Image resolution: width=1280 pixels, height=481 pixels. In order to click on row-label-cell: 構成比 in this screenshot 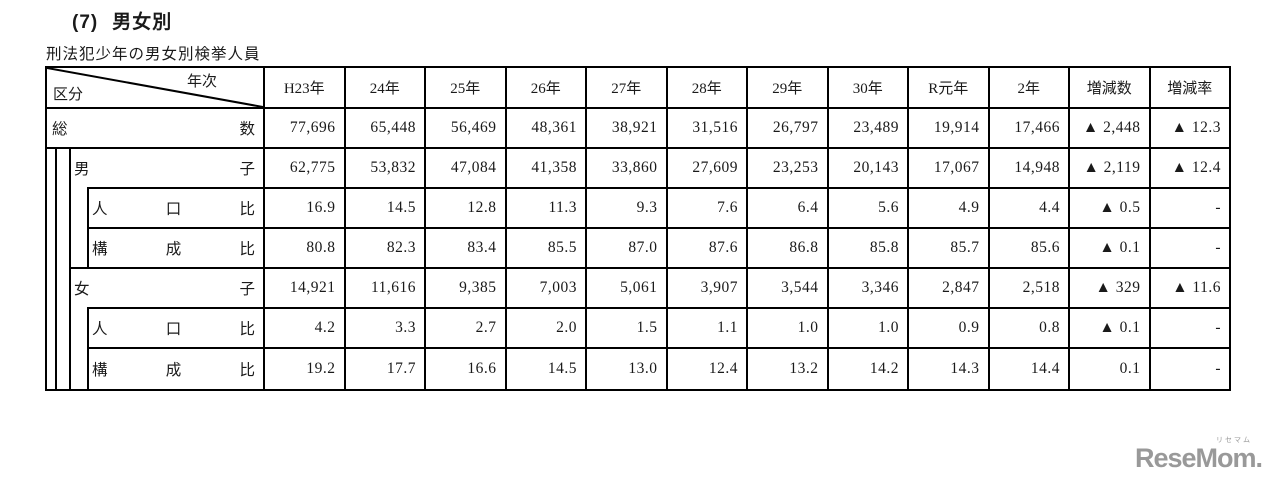, I will do `click(155, 249)`.